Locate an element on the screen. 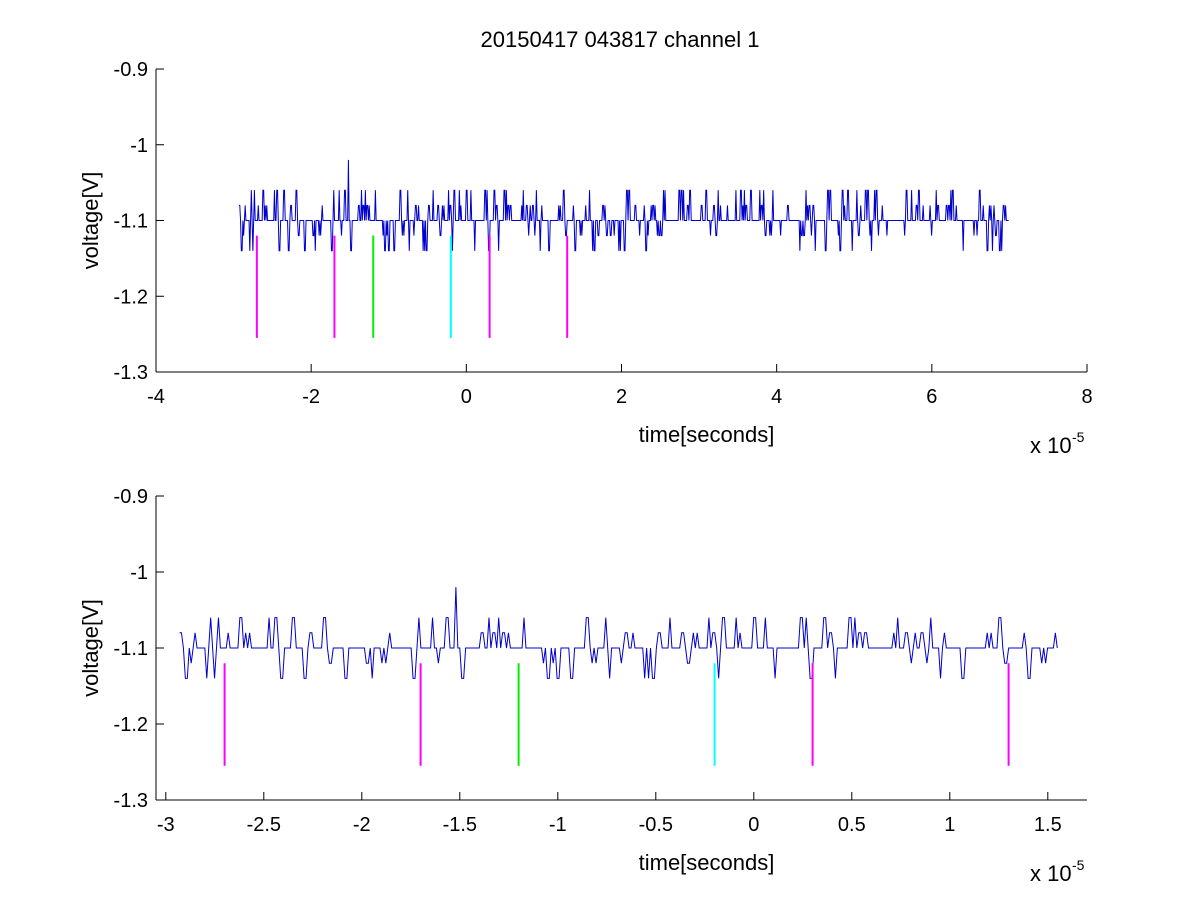 The height and width of the screenshot is (901, 1200). top-x-multiplier-exponent: -5 is located at coordinates (1078, 437).